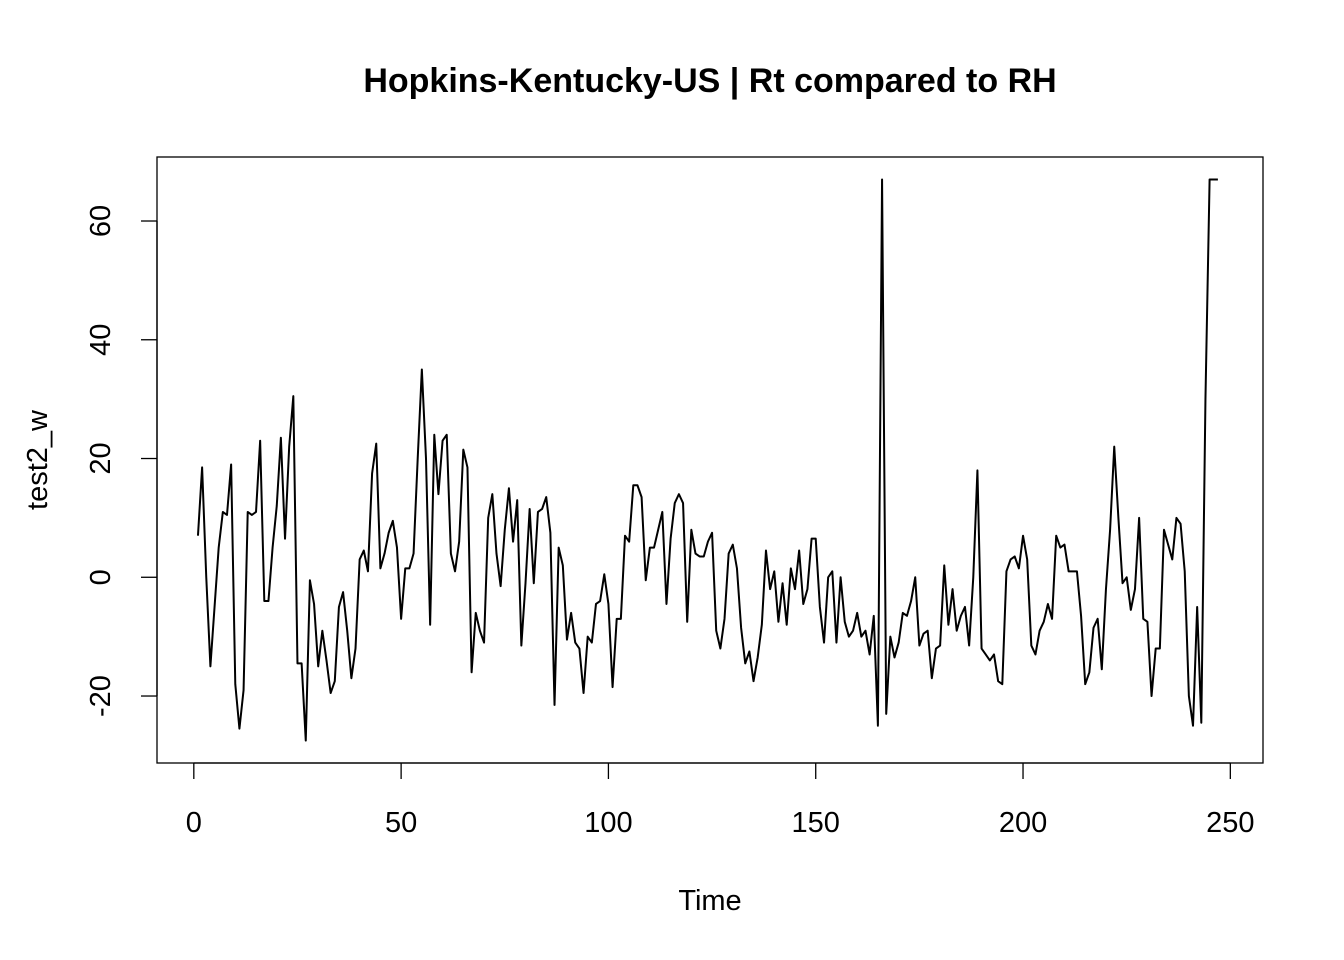 This screenshot has width=1344, height=960. Describe the element at coordinates (101, 340) in the screenshot. I see `y-tick-label: 40` at that location.